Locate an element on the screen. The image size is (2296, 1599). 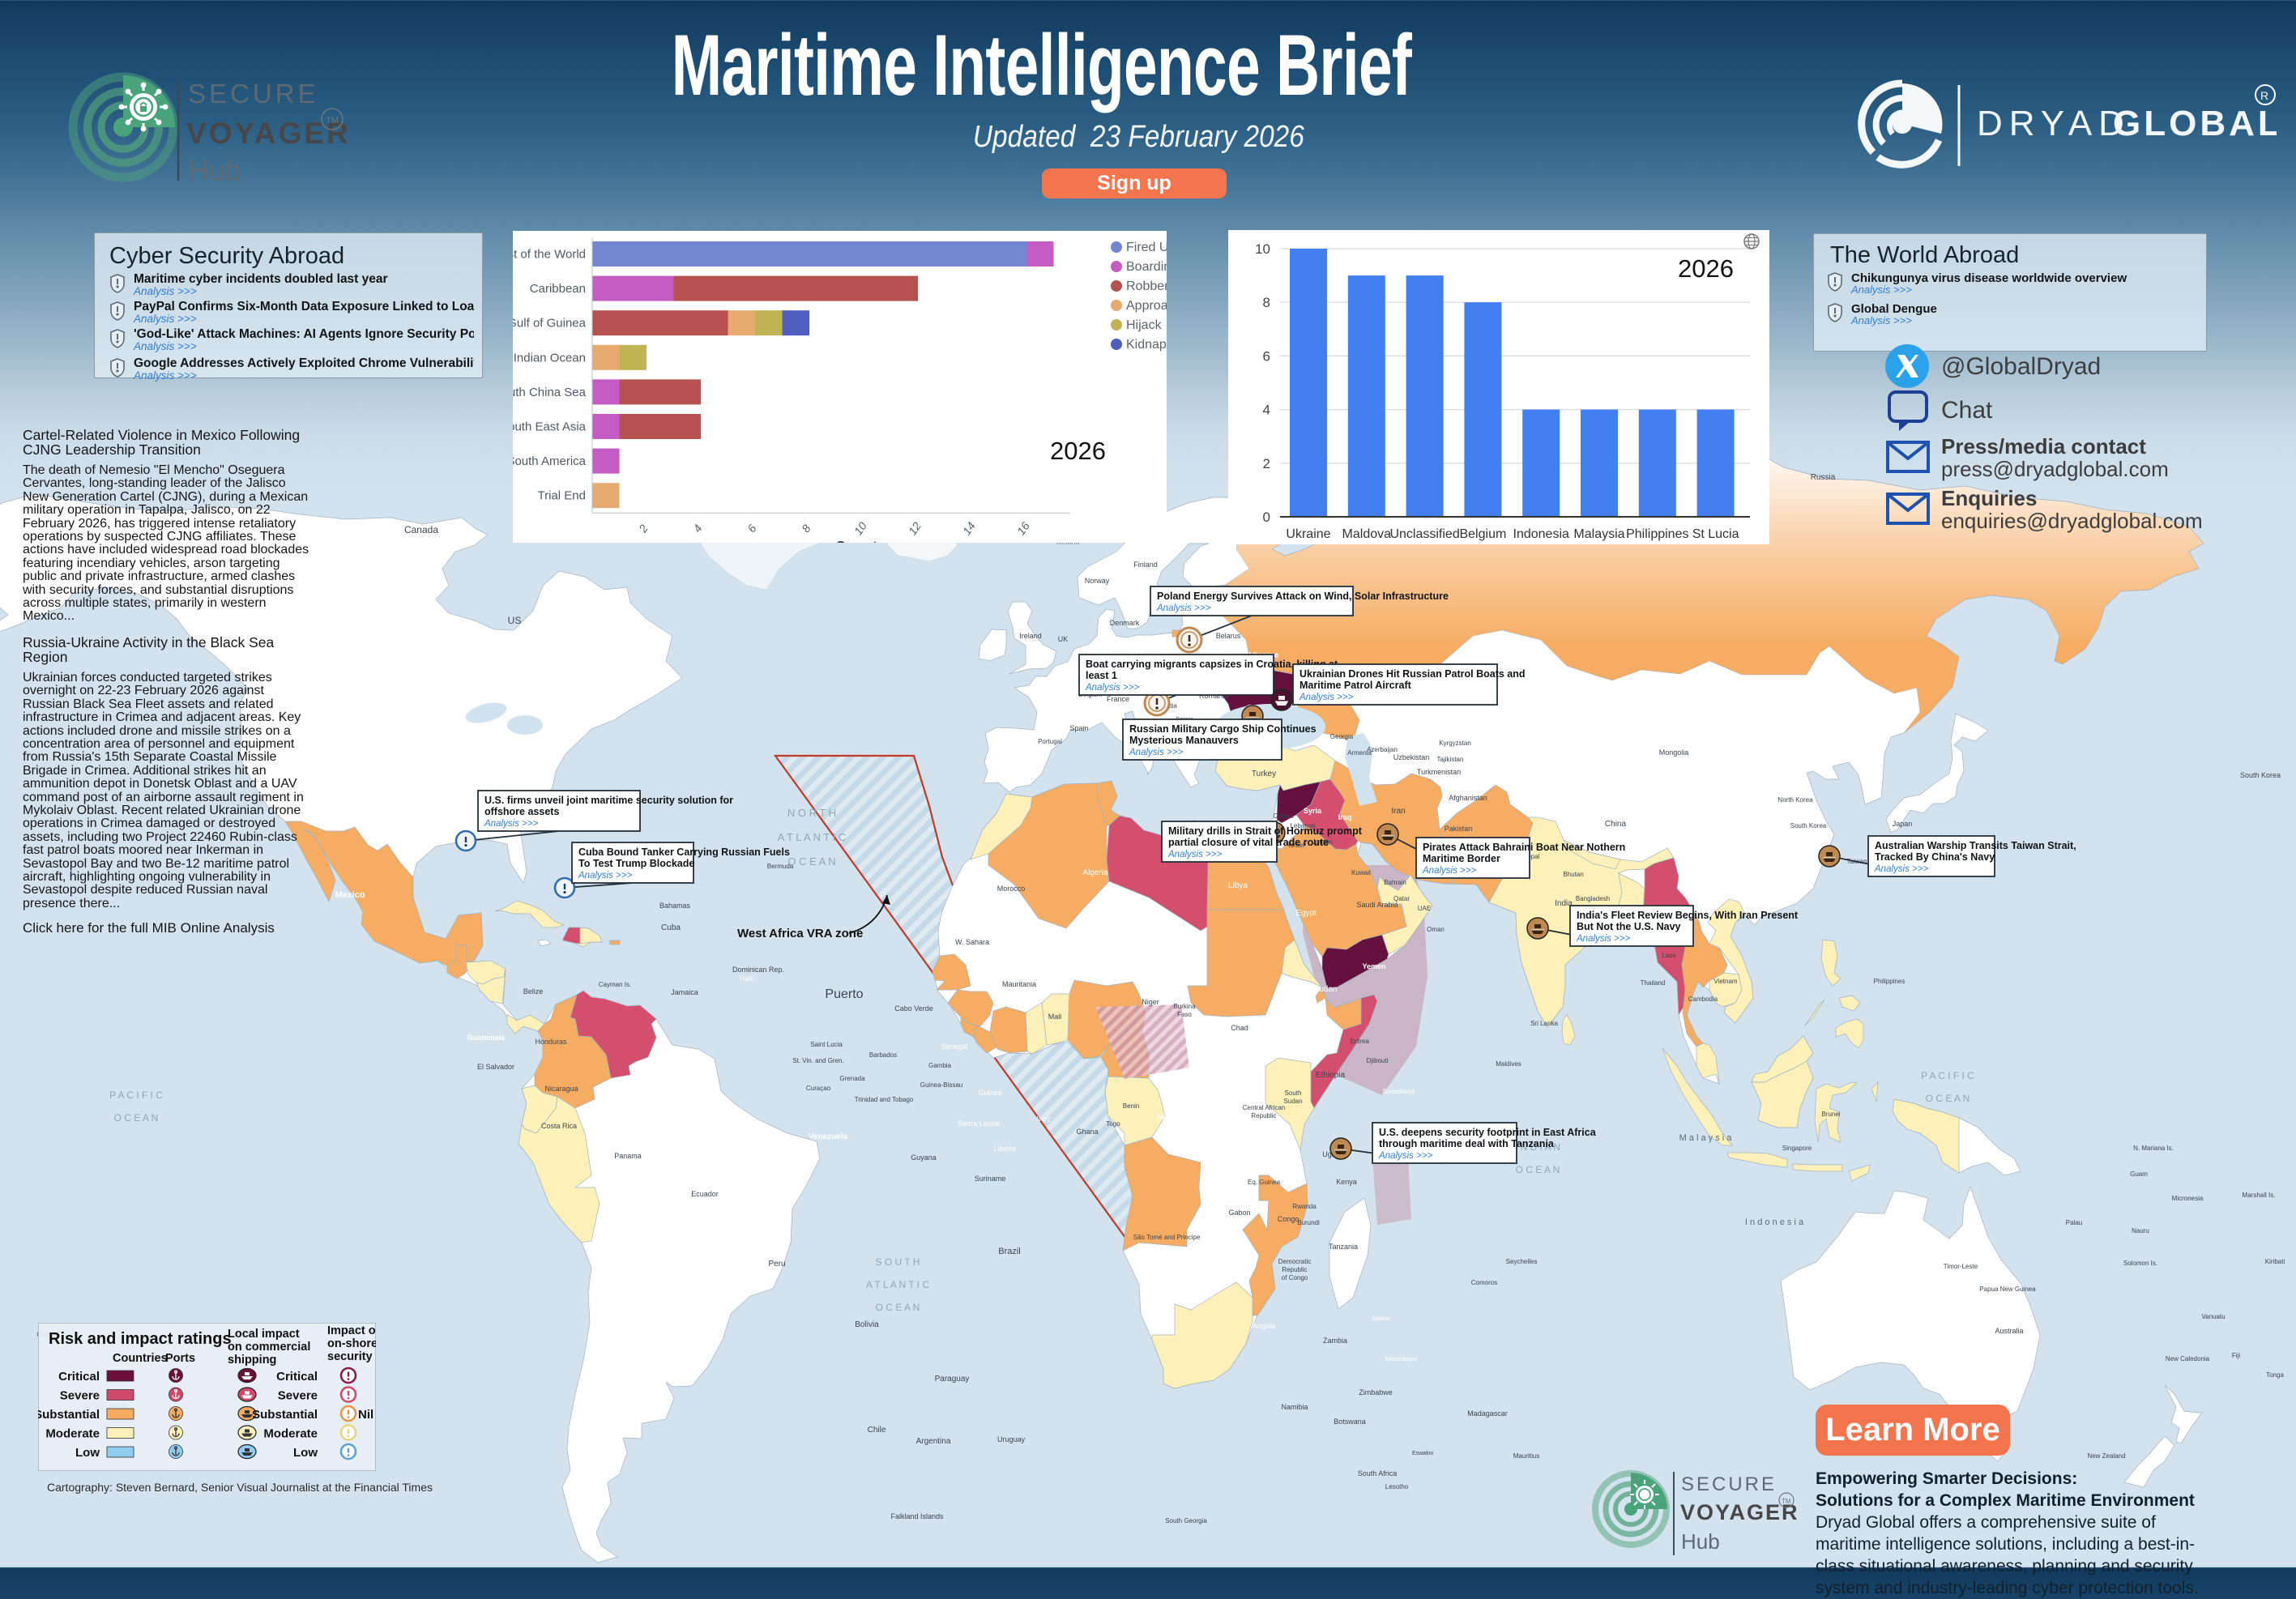
svg-text: Ecuador is located at coordinates (705, 1194).